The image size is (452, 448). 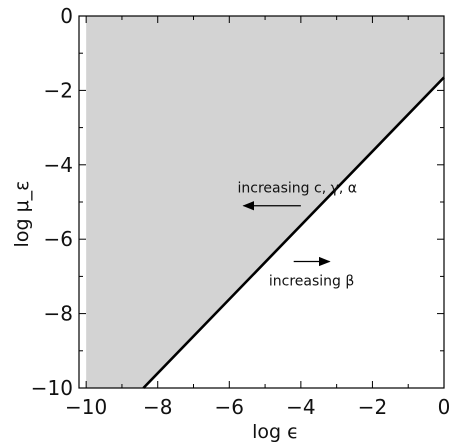 What do you see at coordinates (22, 214) in the screenshot?
I see `y-axis-label: log μ_ε` at bounding box center [22, 214].